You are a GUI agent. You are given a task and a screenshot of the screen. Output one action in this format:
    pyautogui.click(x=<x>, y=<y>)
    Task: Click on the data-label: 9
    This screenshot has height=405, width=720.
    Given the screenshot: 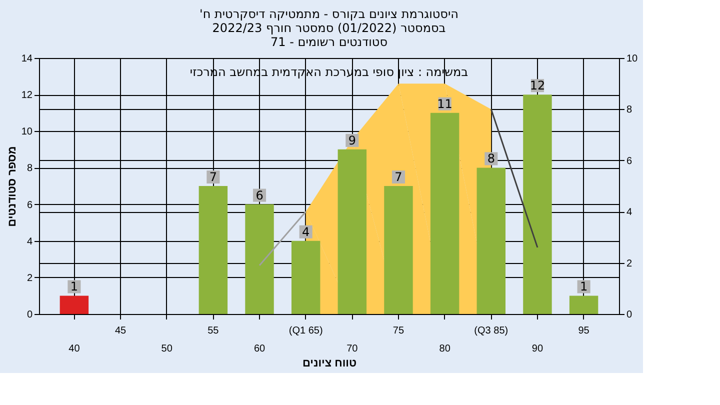 What is the action you would take?
    pyautogui.click(x=352, y=140)
    